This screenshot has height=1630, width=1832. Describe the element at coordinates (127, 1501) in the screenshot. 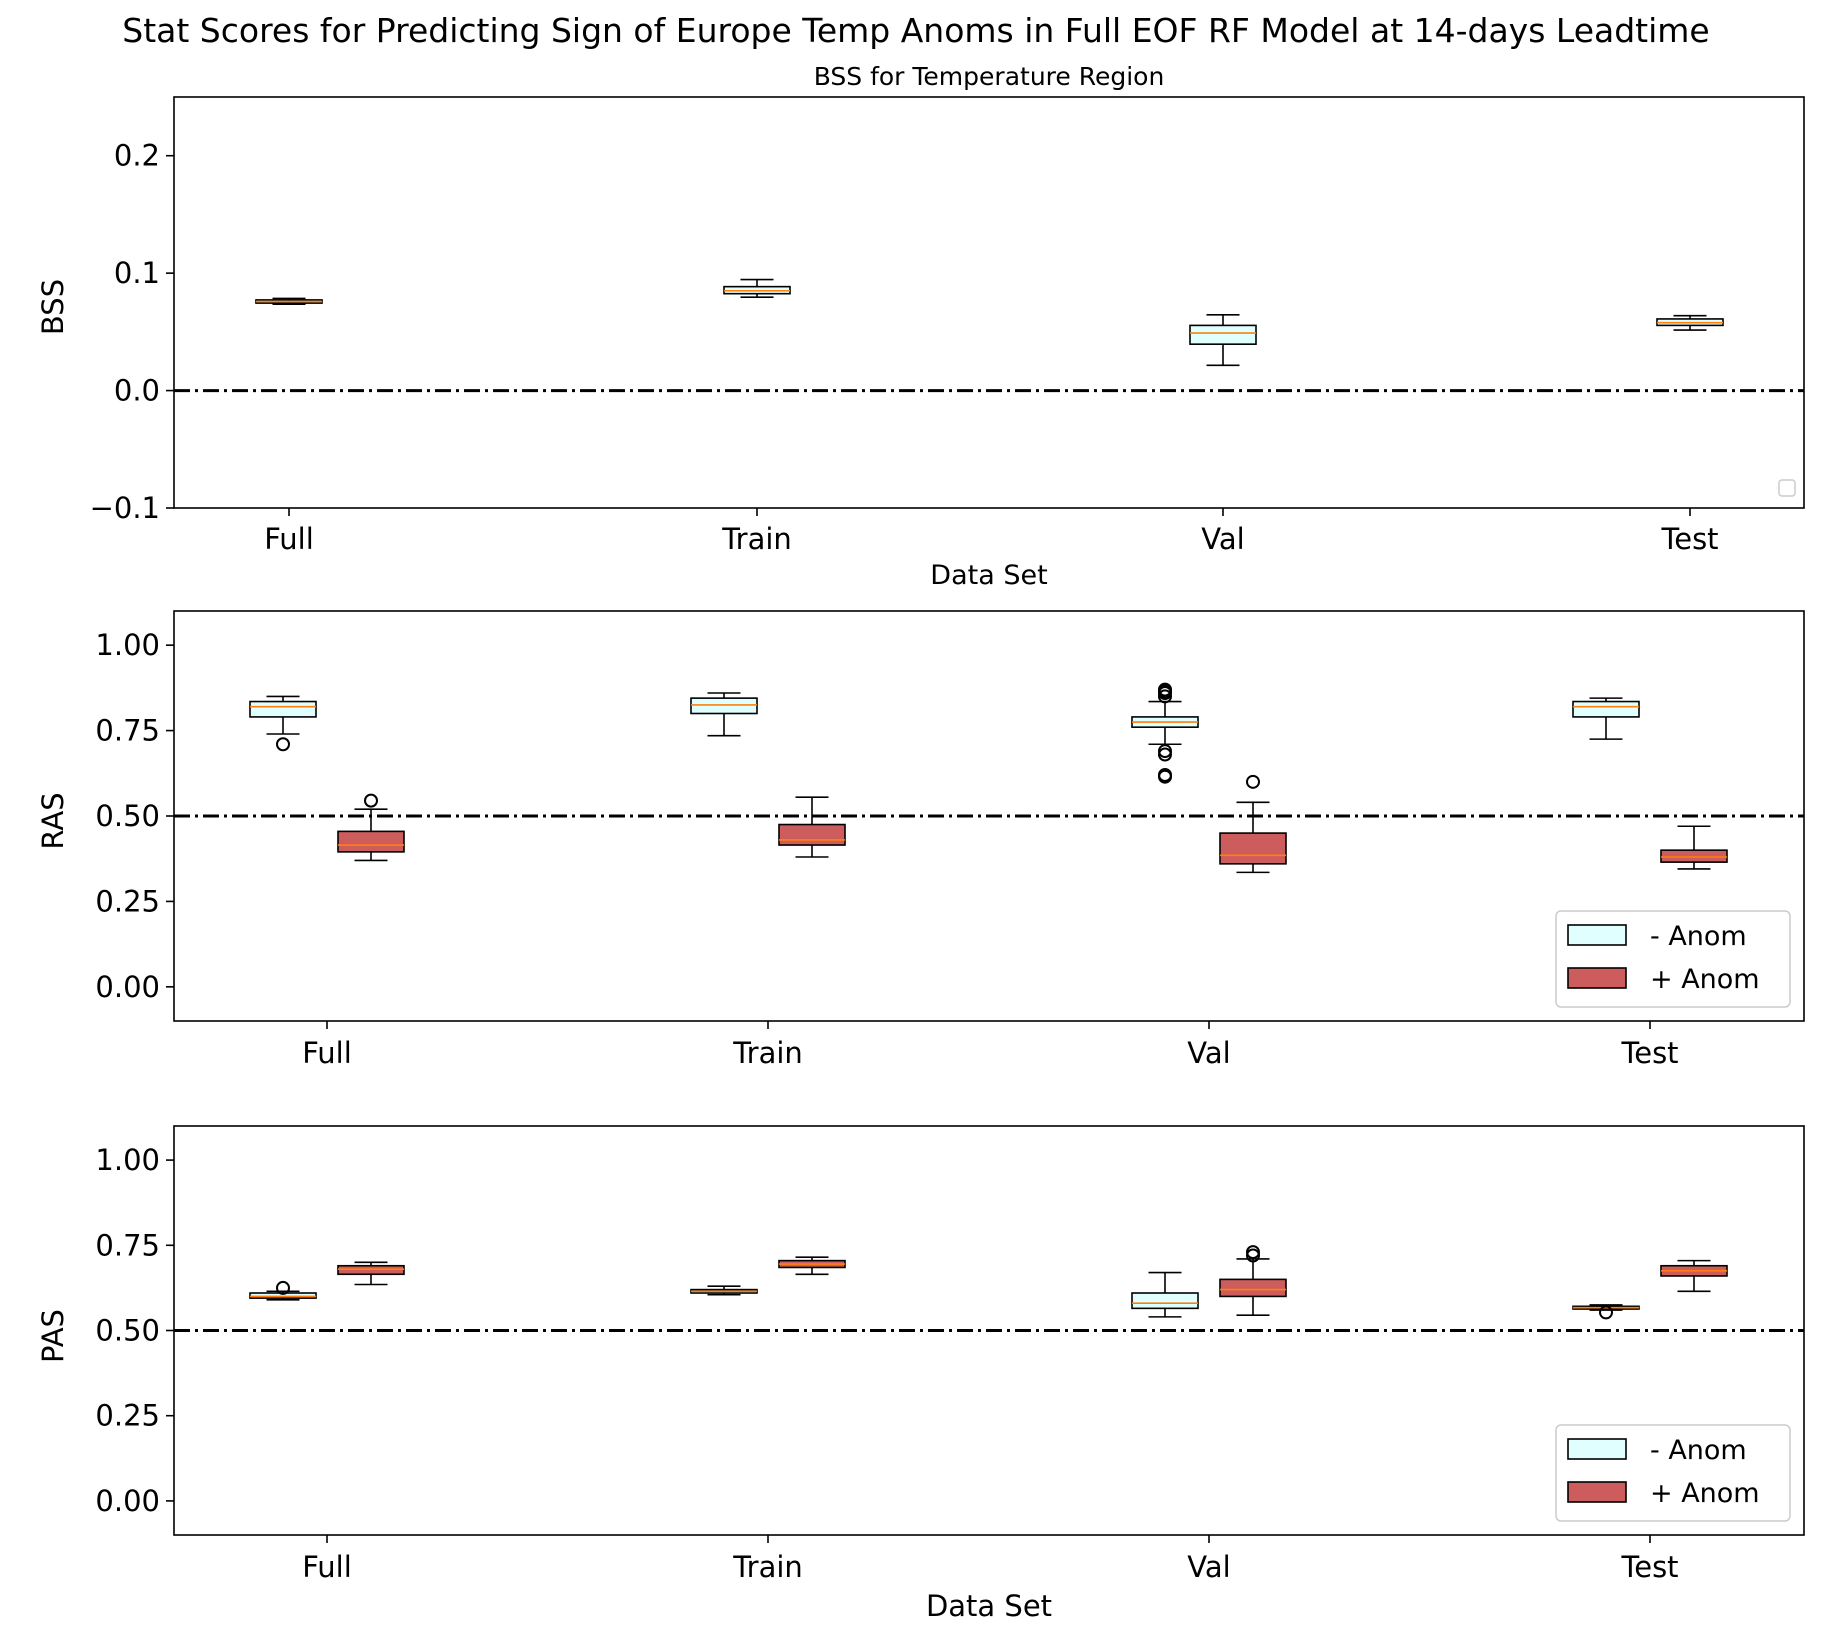

I see `pas-ytick-label: 0.00` at that location.